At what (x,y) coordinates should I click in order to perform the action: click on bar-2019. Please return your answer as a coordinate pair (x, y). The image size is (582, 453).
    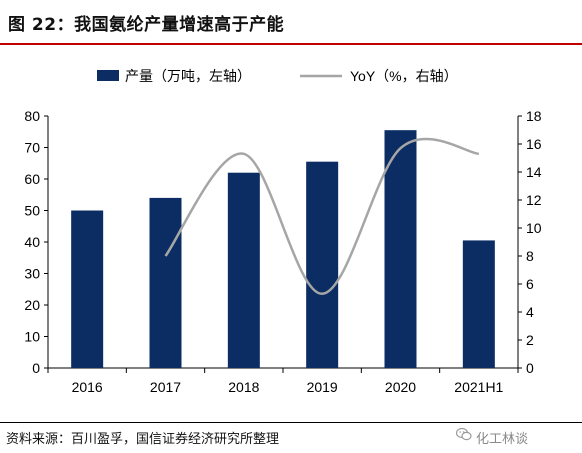
    Looking at the image, I should click on (322, 264).